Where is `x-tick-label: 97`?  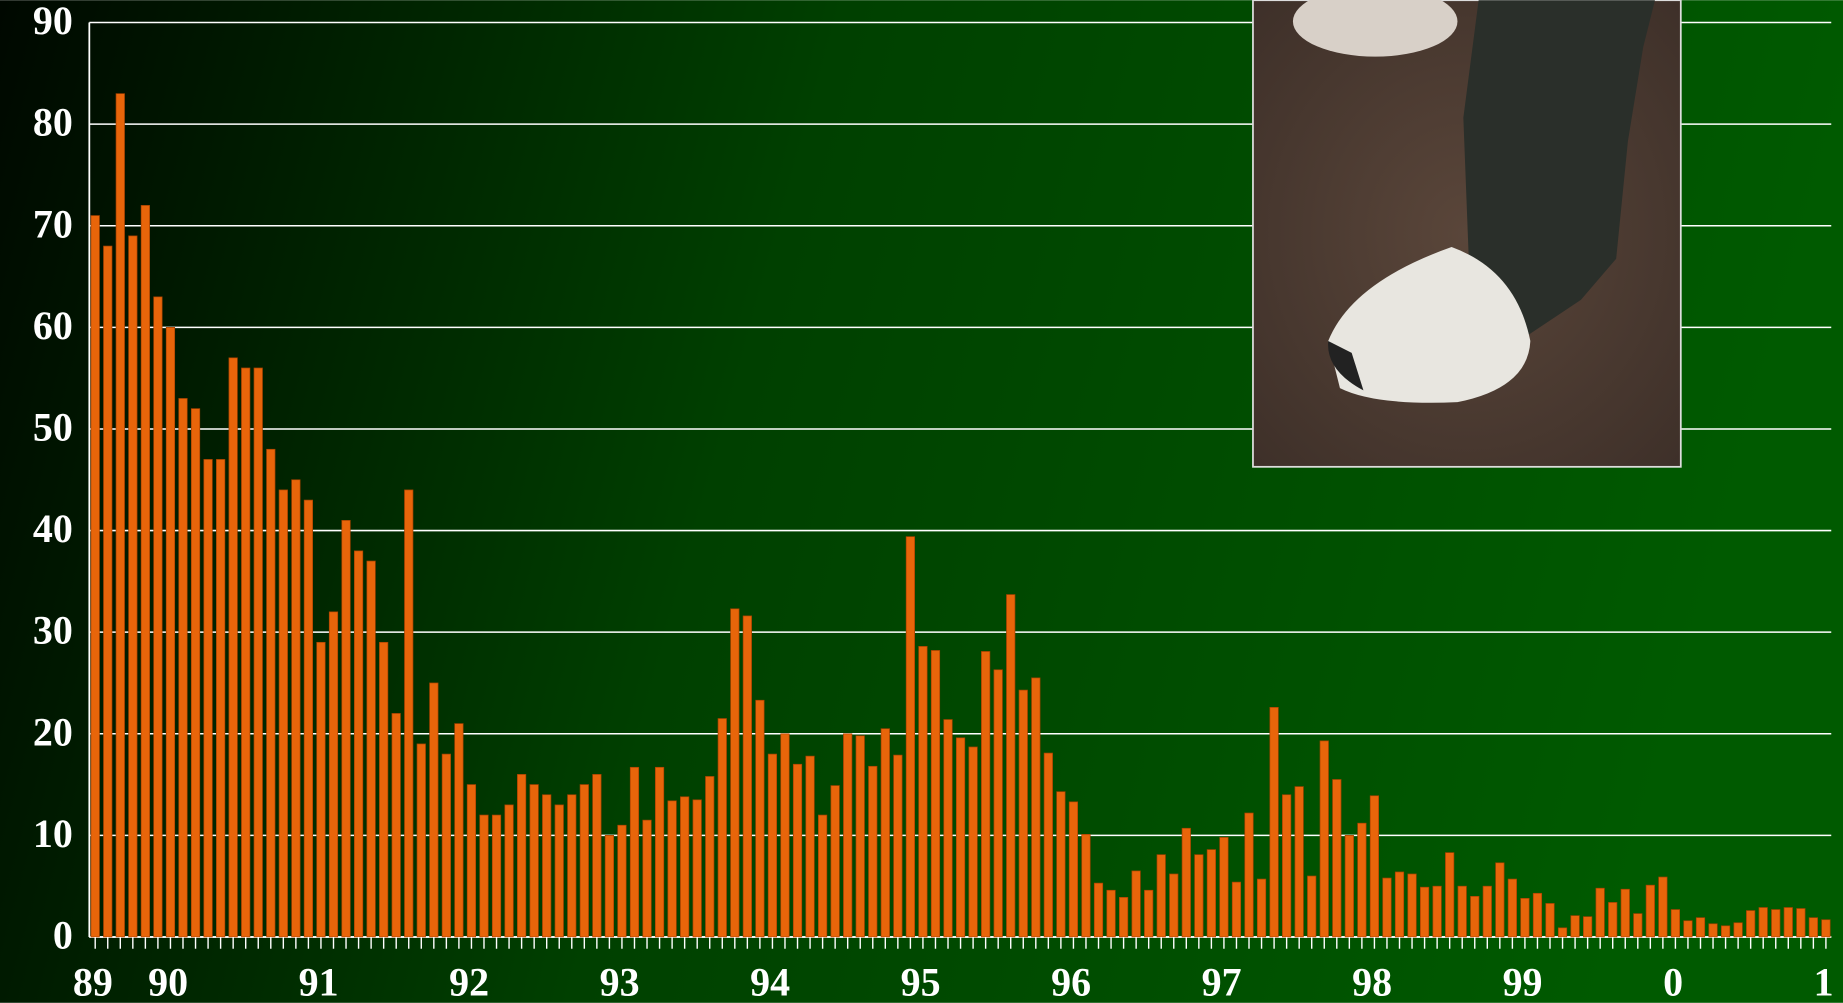 x-tick-label: 97 is located at coordinates (1222, 981).